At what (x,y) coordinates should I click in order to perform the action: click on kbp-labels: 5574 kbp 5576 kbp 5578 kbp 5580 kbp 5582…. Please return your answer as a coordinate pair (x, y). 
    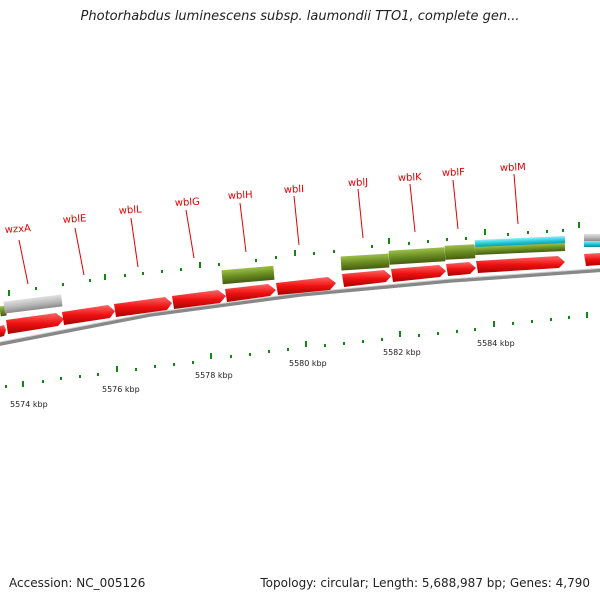
    Looking at the image, I should click on (262, 374).